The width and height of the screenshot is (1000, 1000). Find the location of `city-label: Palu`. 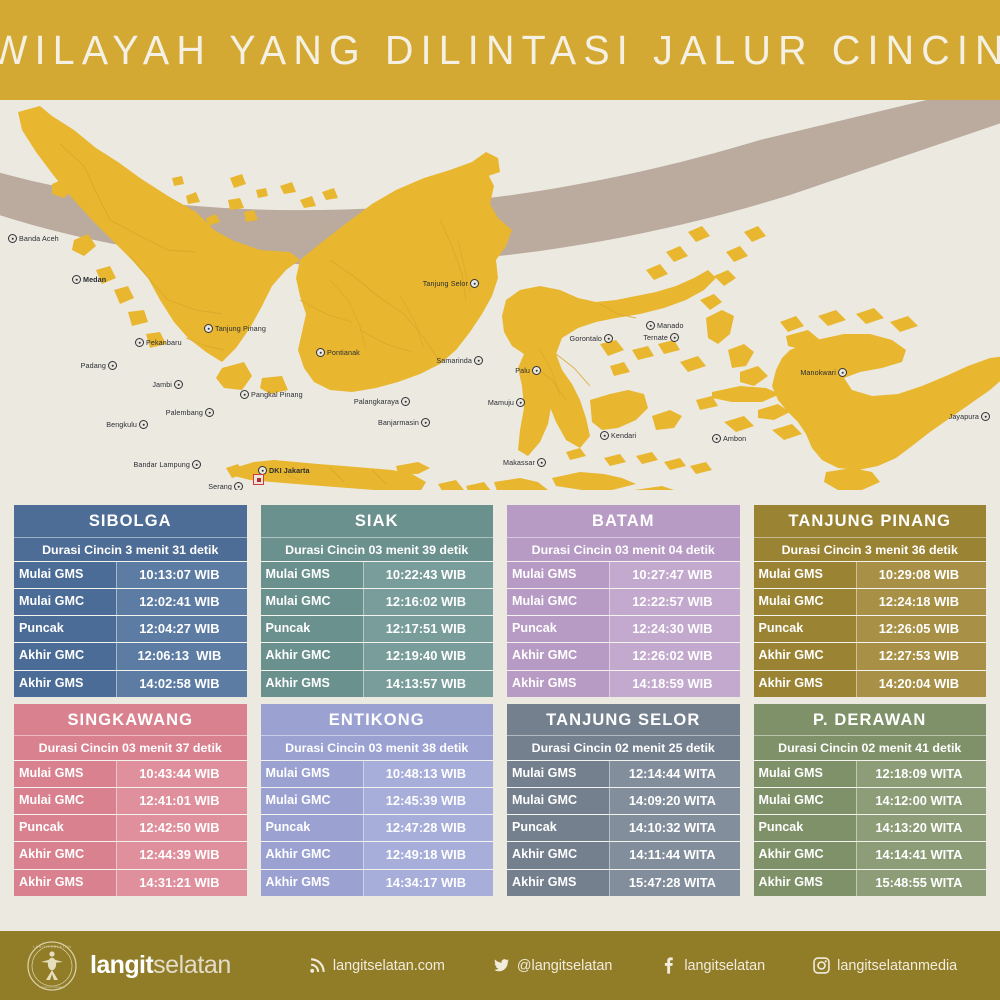

city-label: Palu is located at coordinates (522, 370).